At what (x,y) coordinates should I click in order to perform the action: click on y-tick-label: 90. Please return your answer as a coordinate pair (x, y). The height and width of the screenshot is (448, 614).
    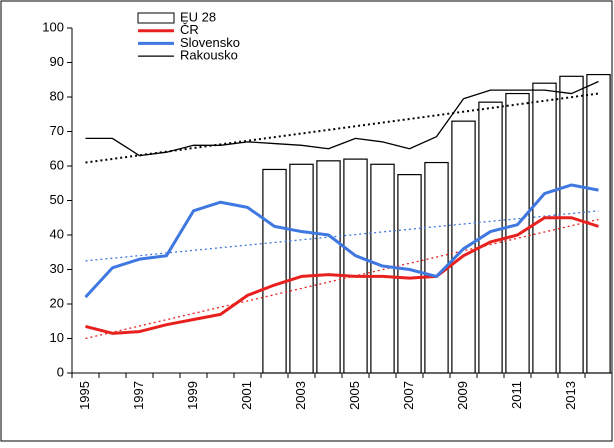
    Looking at the image, I should click on (57, 61).